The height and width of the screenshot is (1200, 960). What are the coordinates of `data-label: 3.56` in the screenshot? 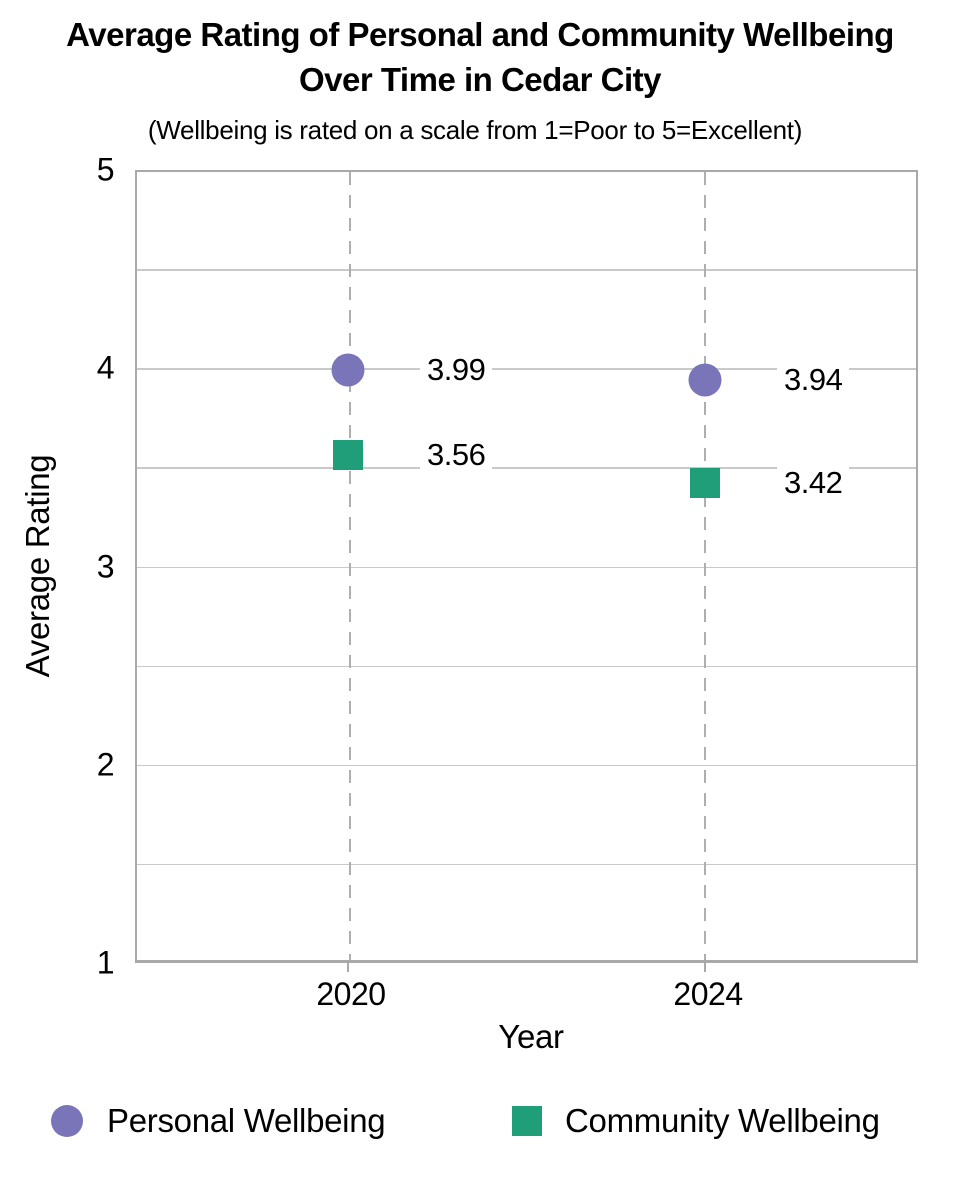 It's located at (456, 455).